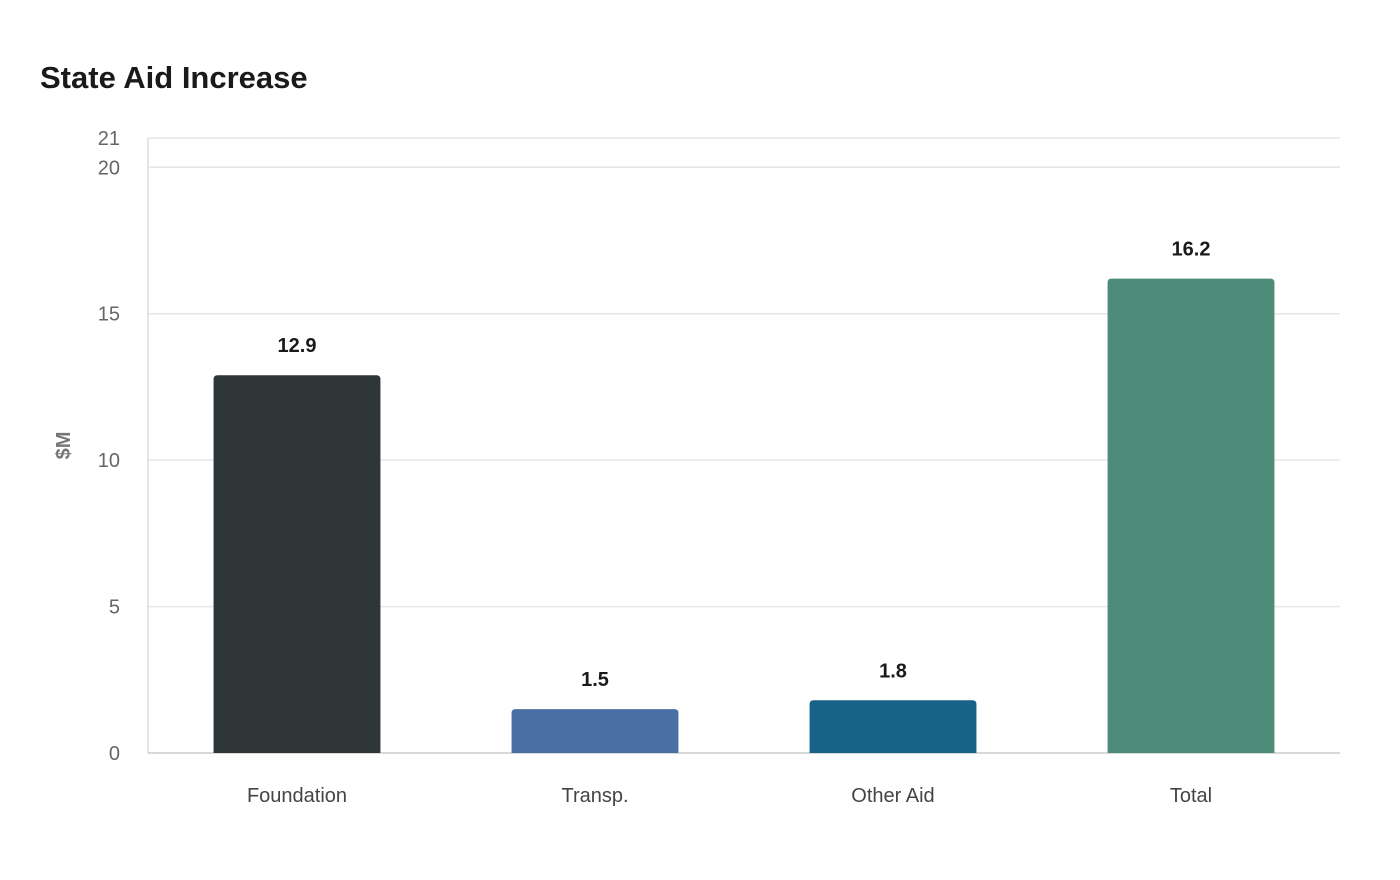 Image resolution: width=1400 pixels, height=880 pixels. I want to click on data-label: 1.5, so click(595, 680).